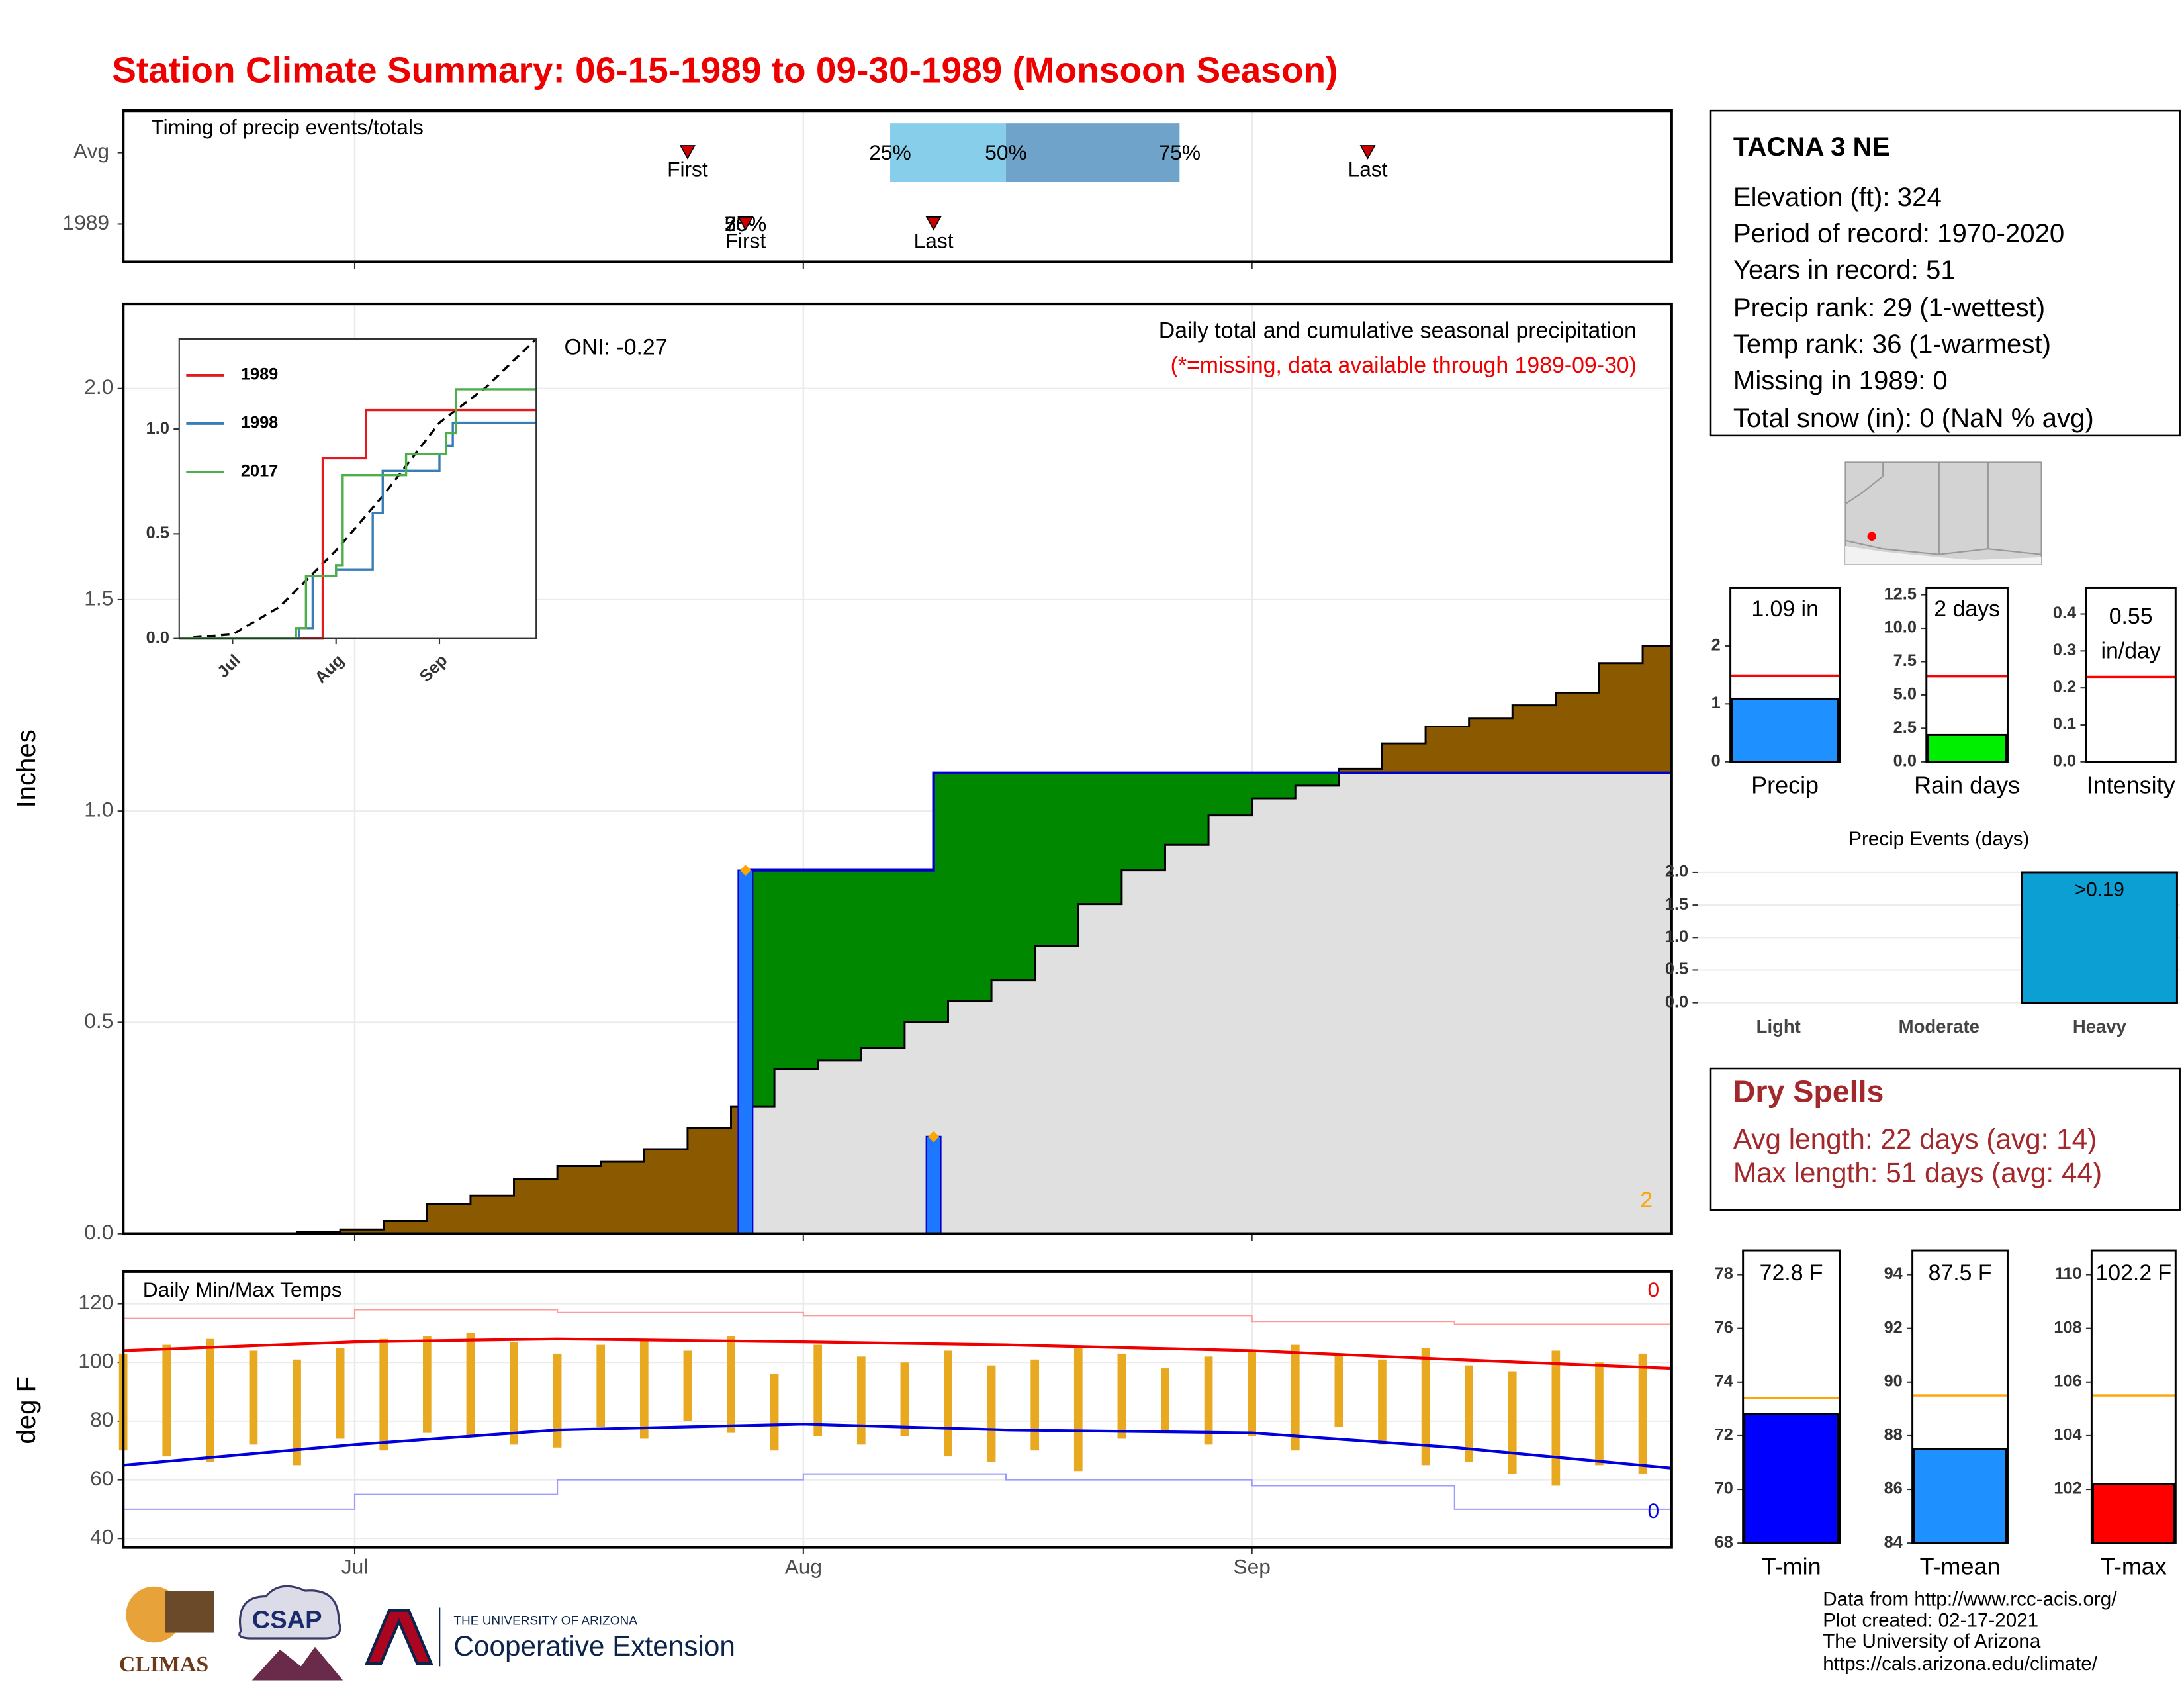  I want to click on value-unit: in/day, so click(2130, 651).